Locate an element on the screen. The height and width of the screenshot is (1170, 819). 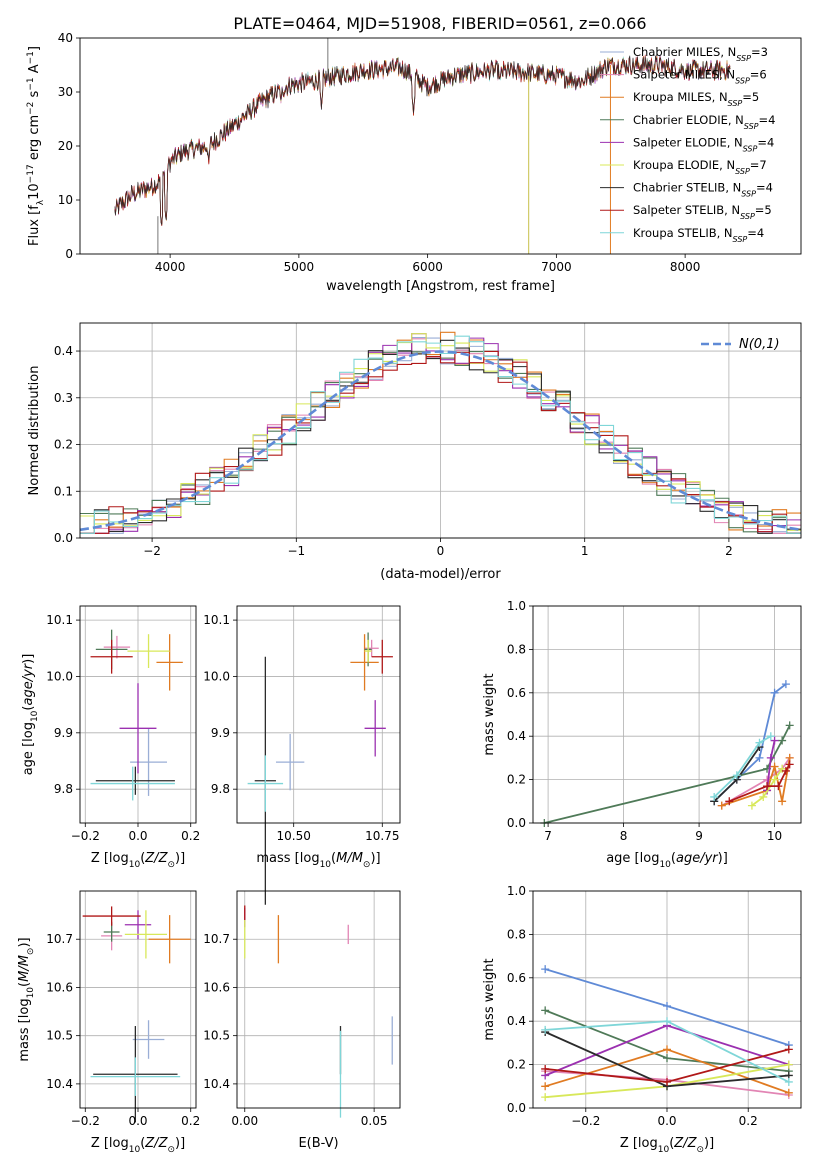
histogram-kroupa-stelib is located at coordinates (440, 434).